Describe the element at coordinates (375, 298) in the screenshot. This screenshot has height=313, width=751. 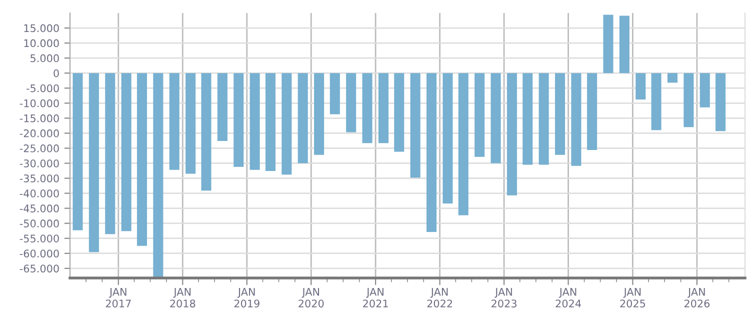
I see `x-tick-label: JAN 2021` at that location.